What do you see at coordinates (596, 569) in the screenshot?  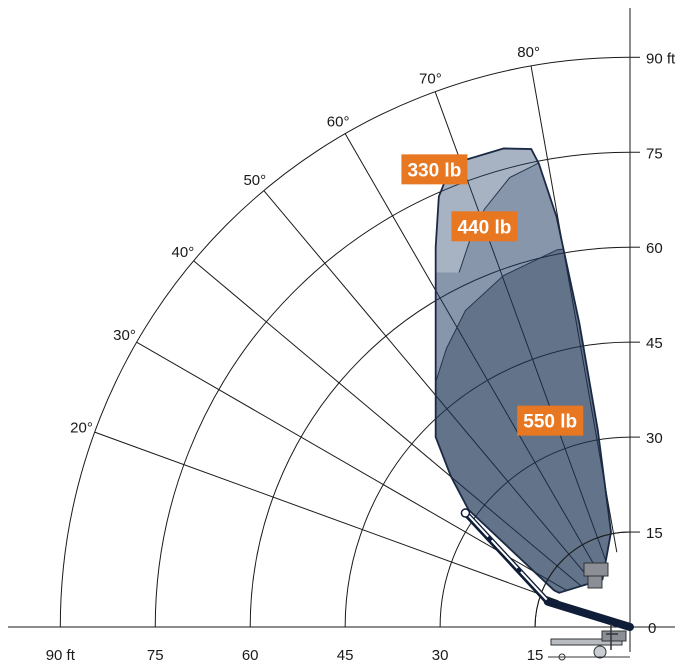 I see `platform-basket` at bounding box center [596, 569].